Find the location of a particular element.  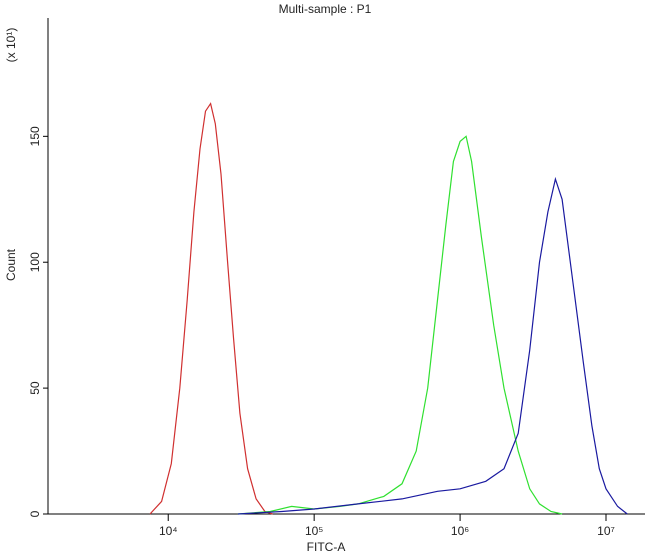

x-tick-label: 10⁶ is located at coordinates (460, 531).